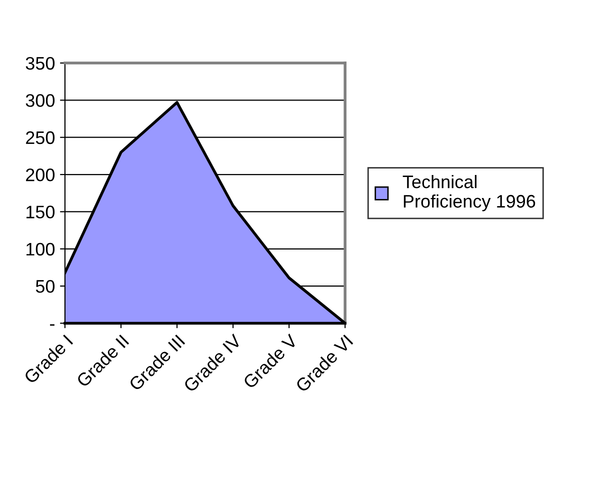 Image resolution: width=596 pixels, height=481 pixels. Describe the element at coordinates (40, 175) in the screenshot. I see `y-tick-label: 200` at that location.